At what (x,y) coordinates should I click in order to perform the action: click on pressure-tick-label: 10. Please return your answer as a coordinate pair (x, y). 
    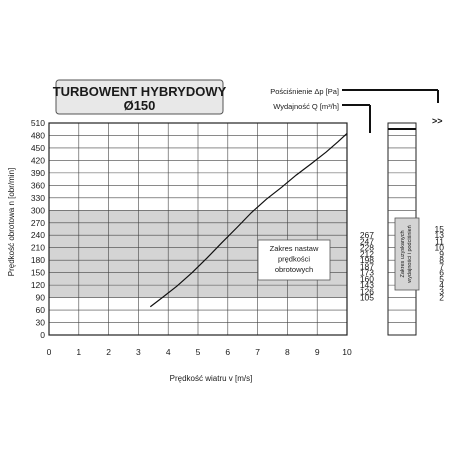
    Looking at the image, I should click on (440, 248).